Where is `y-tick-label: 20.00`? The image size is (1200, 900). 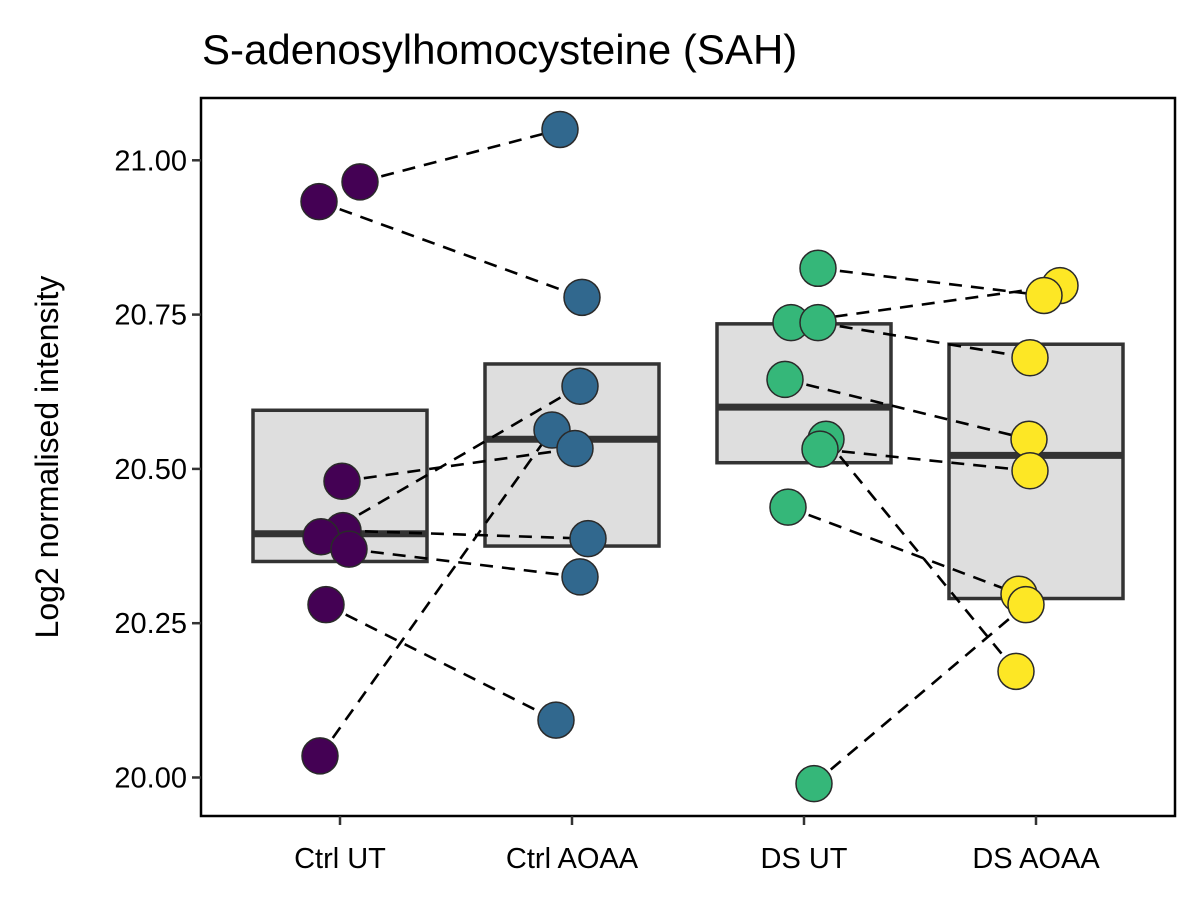
y-tick-label: 20.00 is located at coordinates (150, 779).